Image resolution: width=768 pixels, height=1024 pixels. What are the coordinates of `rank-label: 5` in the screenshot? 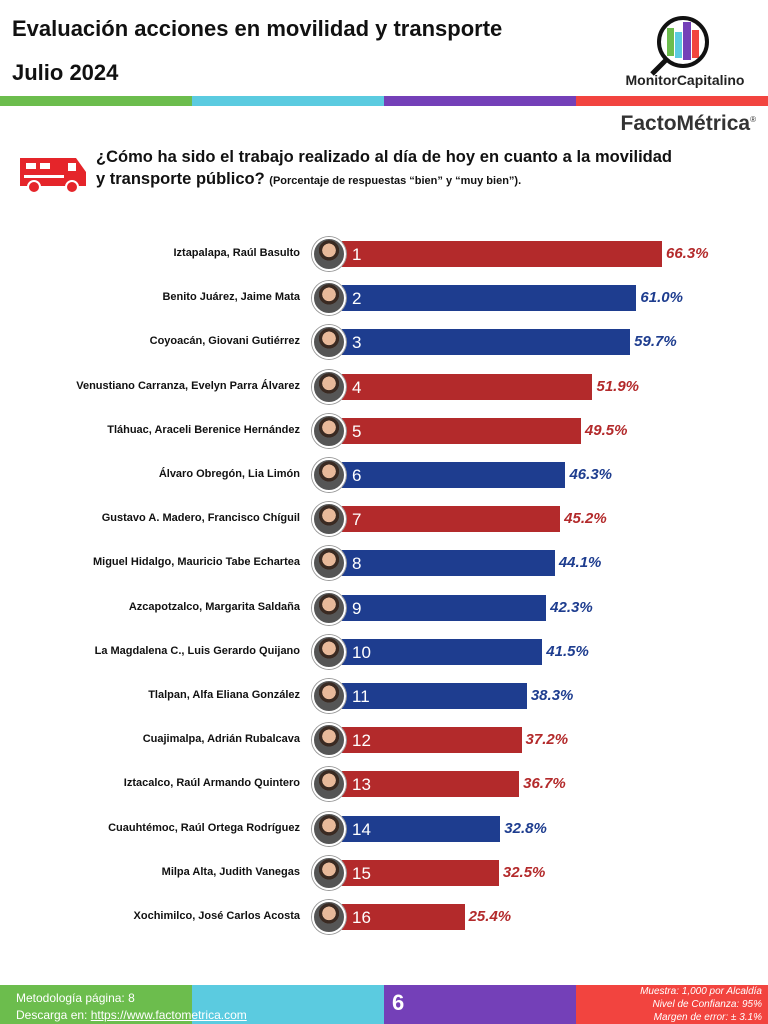 It's located at (357, 431).